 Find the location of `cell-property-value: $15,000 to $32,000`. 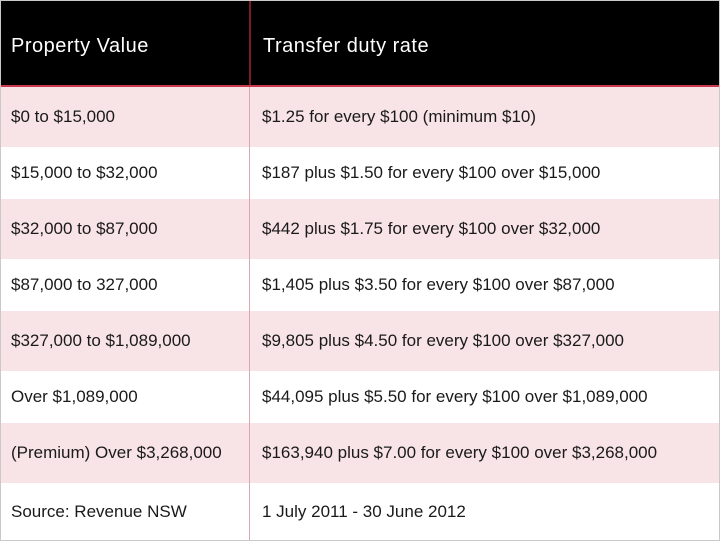

cell-property-value: $15,000 to $32,000 is located at coordinates (84, 172).